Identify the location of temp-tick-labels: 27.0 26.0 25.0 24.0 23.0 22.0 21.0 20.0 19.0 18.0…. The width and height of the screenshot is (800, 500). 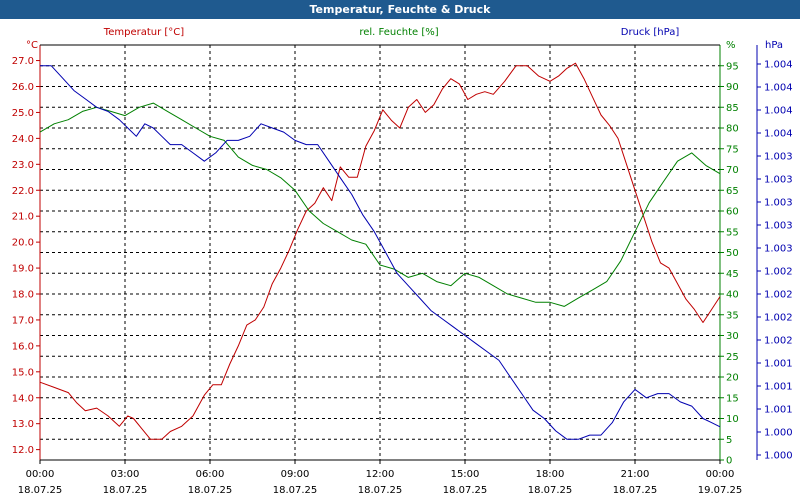
(26, 256).